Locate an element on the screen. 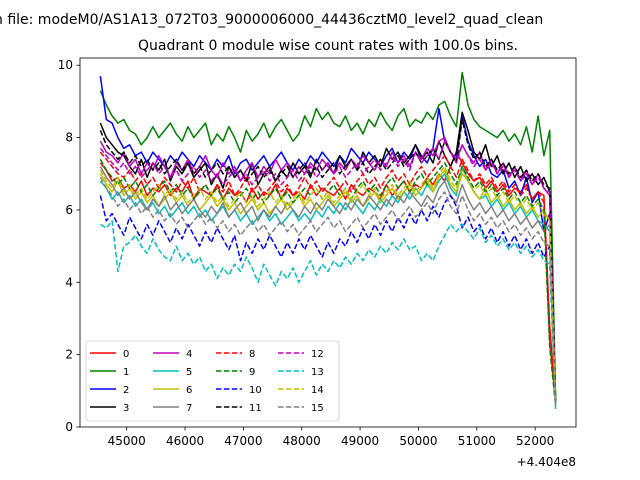 Image resolution: width=640 pixels, height=480 pixels. y-tick-label: 10 is located at coordinates (65, 65).